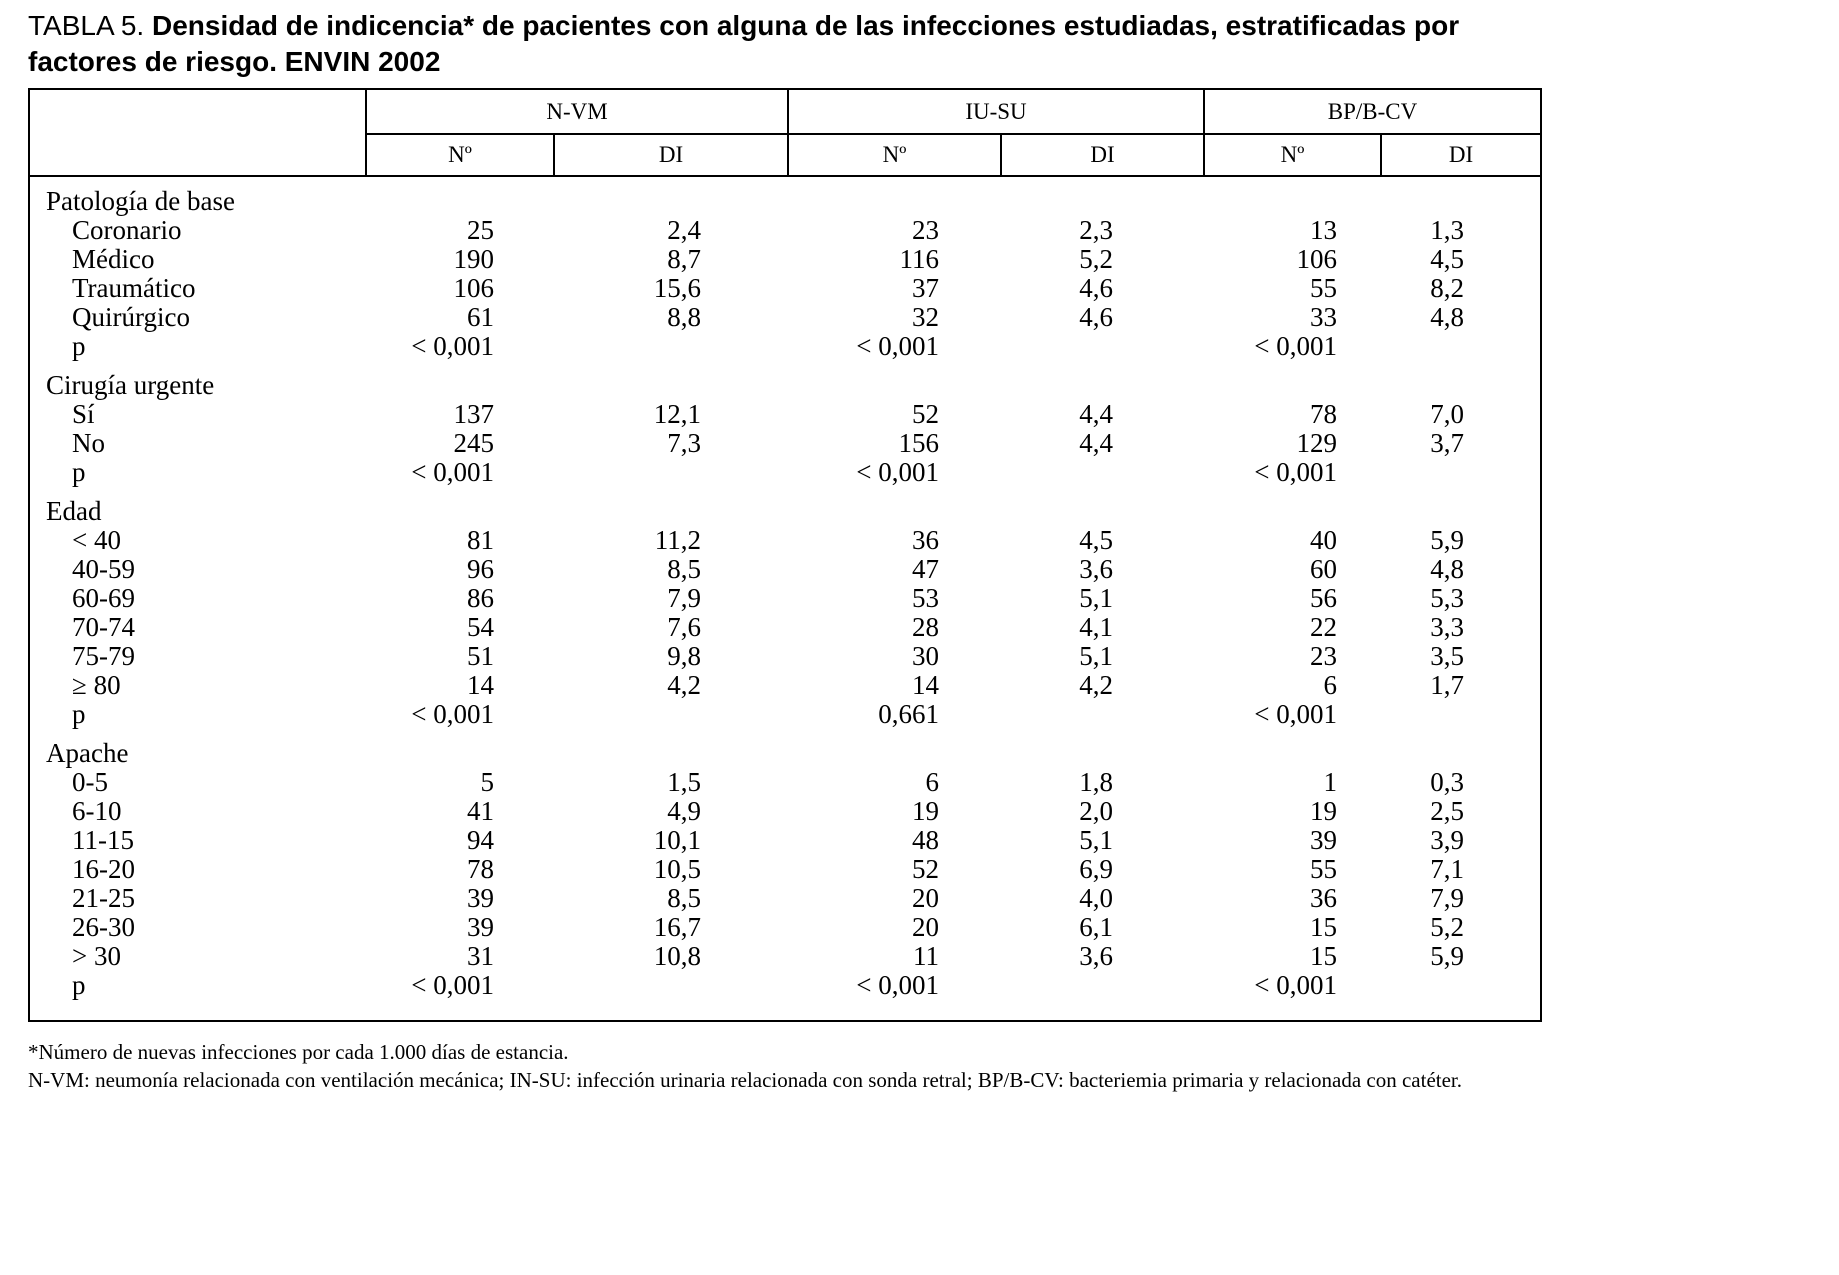  I want to click on cell-nvm-di: 4,2, so click(684, 685).